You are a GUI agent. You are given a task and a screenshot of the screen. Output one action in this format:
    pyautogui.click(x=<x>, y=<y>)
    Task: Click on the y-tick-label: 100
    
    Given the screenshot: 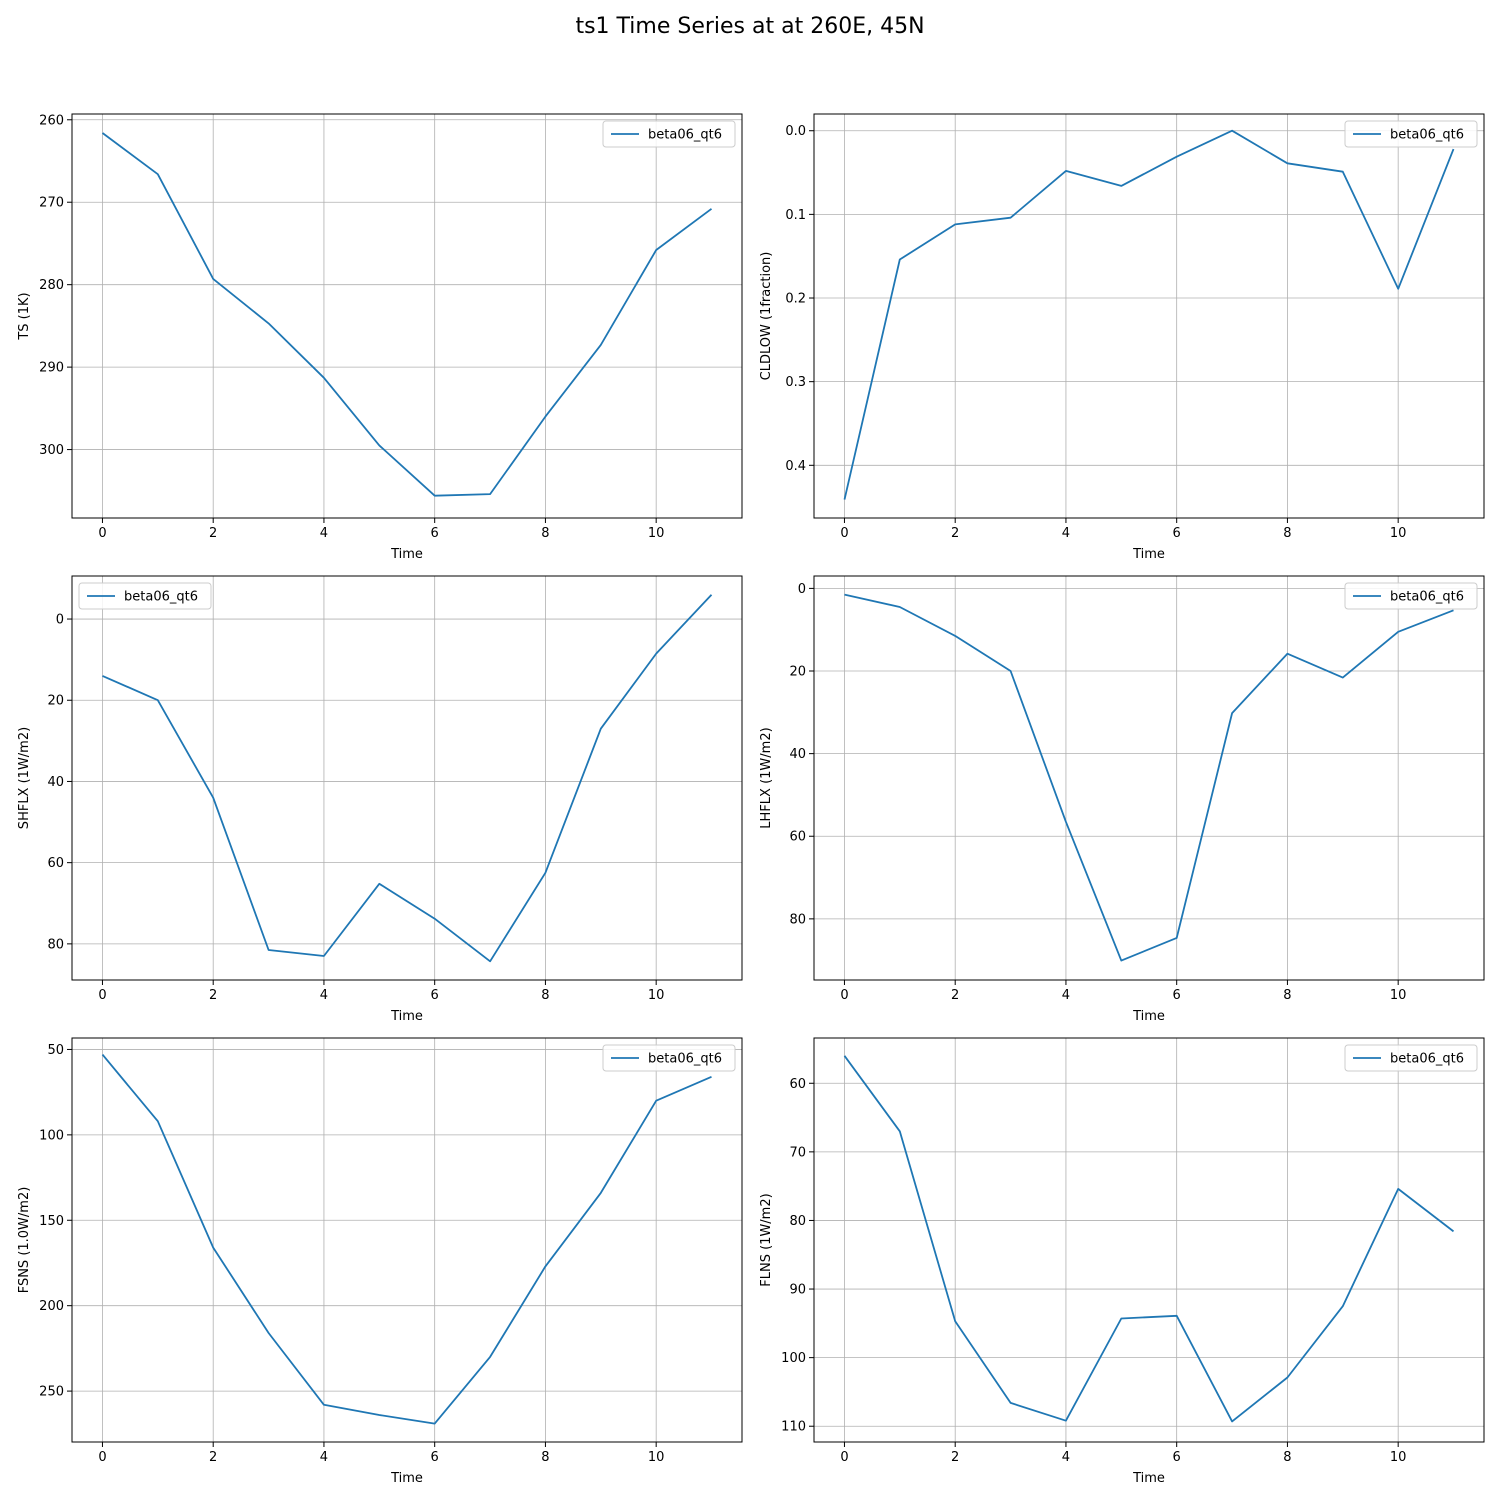 What is the action you would take?
    pyautogui.click(x=51, y=1135)
    